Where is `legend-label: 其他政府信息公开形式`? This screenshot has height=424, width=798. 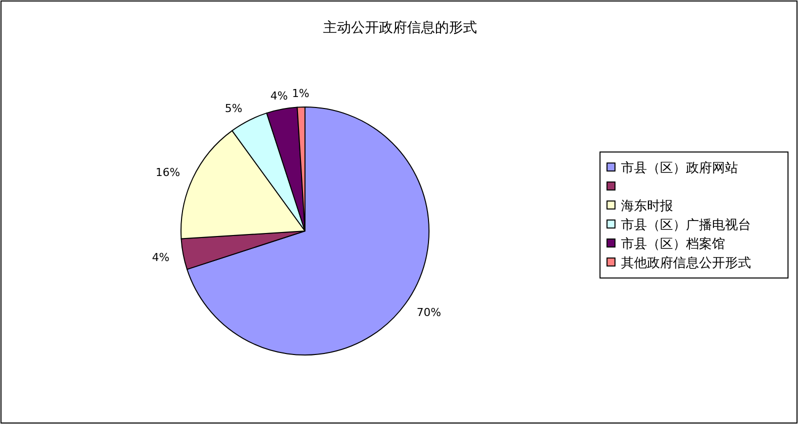 legend-label: 其他政府信息公开形式 is located at coordinates (686, 263).